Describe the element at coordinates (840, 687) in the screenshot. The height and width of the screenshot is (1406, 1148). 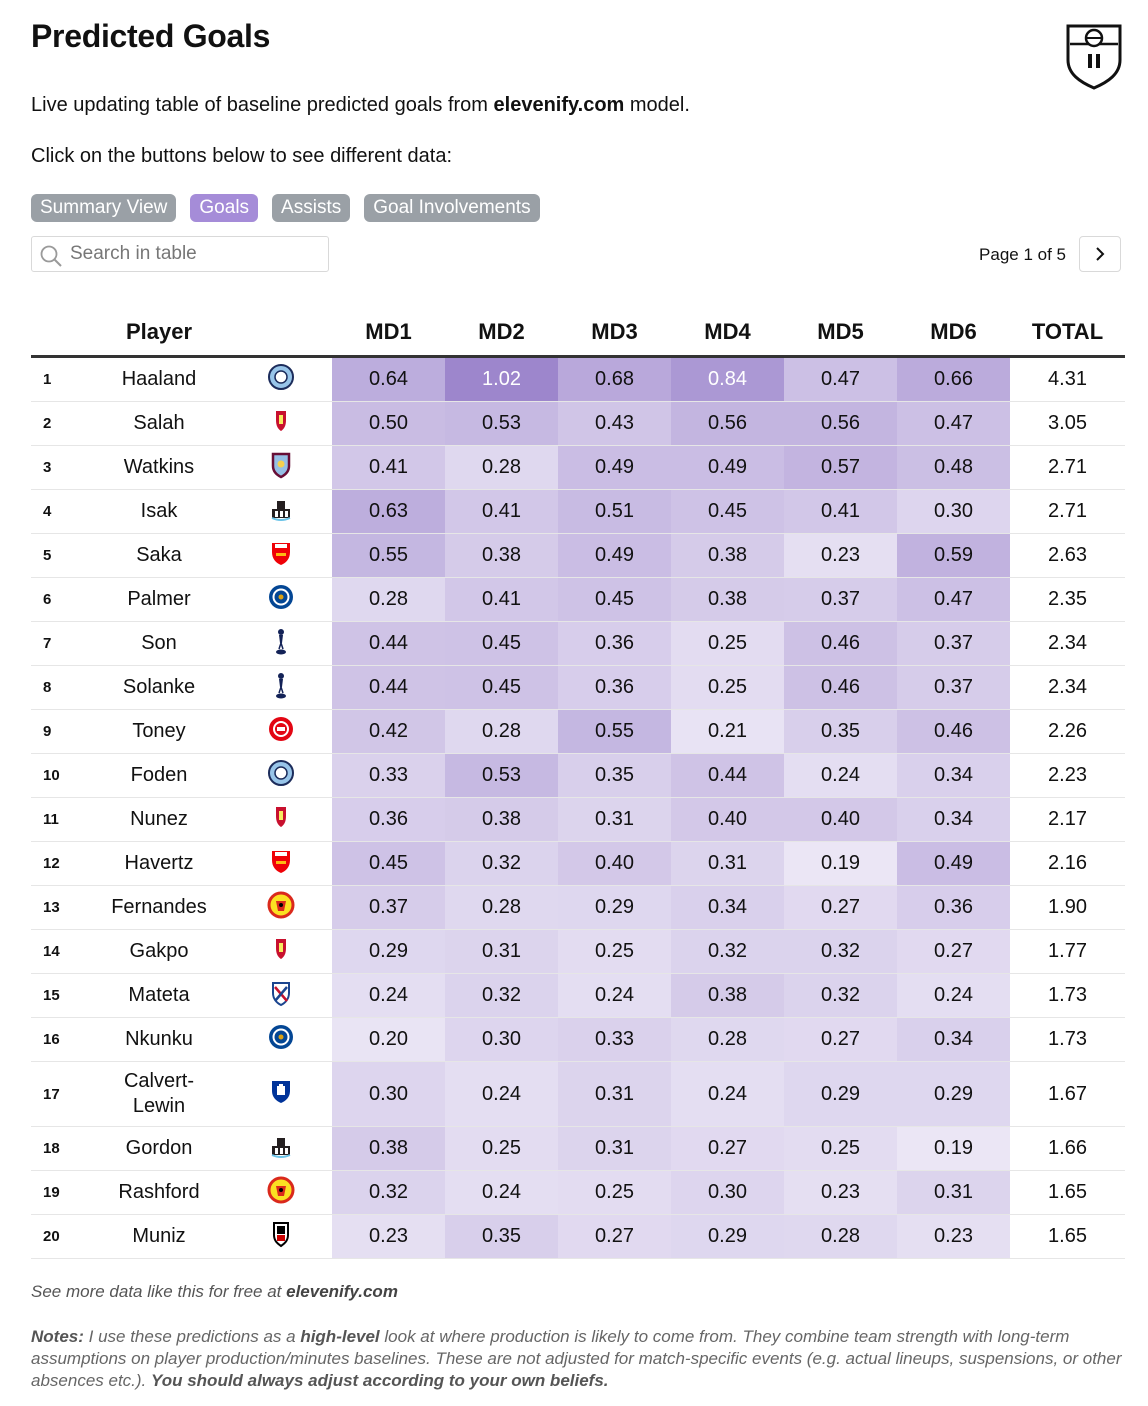
I see `md5-cell: 0.46` at that location.